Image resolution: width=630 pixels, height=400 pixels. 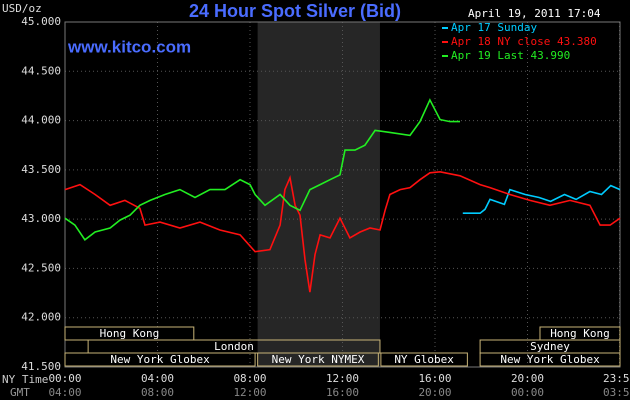 What do you see at coordinates (249, 378) in the screenshot?
I see `x-tick-label: 08:00` at bounding box center [249, 378].